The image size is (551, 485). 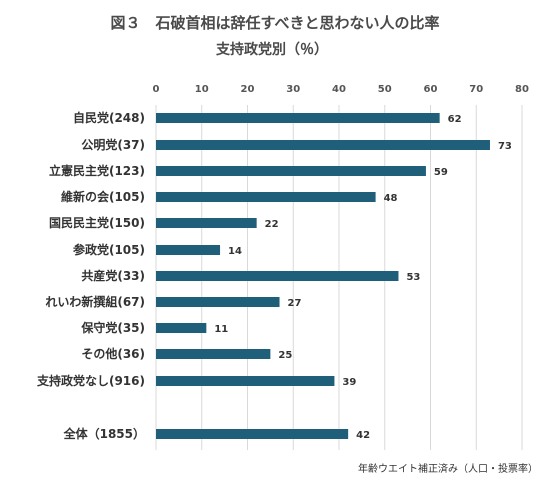 What do you see at coordinates (97, 170) in the screenshot?
I see `category-label: 立憲民主党(123)` at bounding box center [97, 170].